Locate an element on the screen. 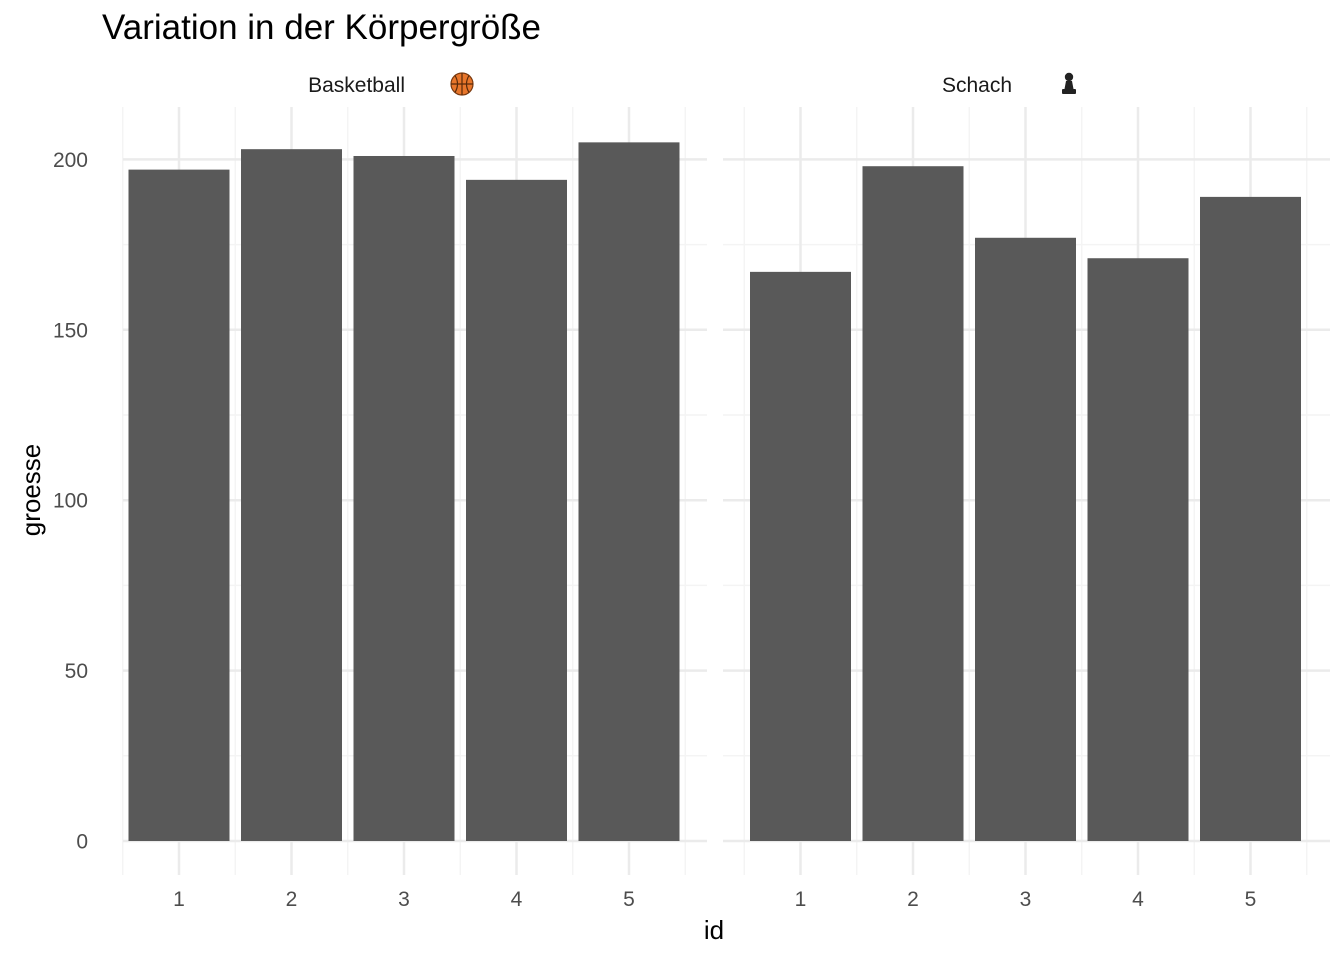 This screenshot has width=1344, height=965. chess-pawn-icon is located at coordinates (1069, 83).